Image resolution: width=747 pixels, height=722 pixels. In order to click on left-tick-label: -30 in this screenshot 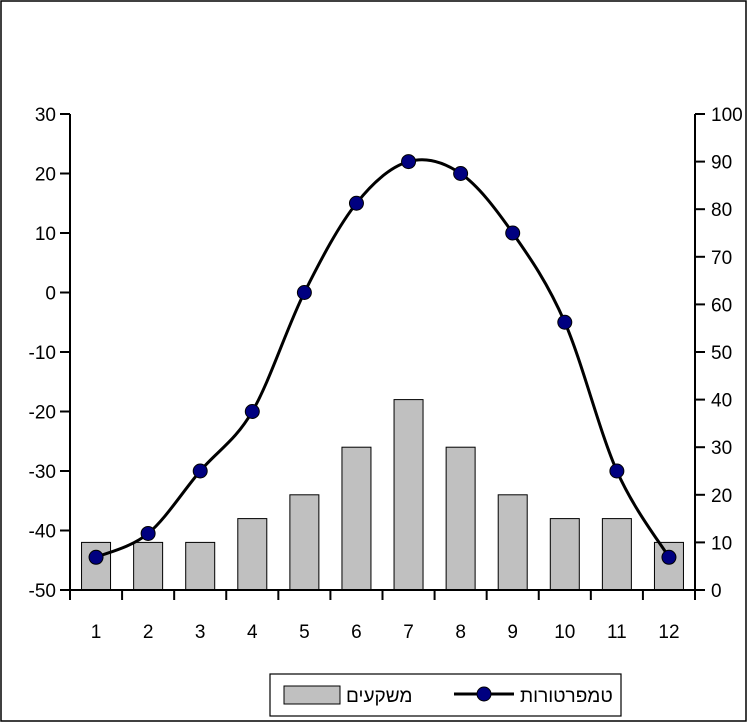, I will do `click(42, 472)`.